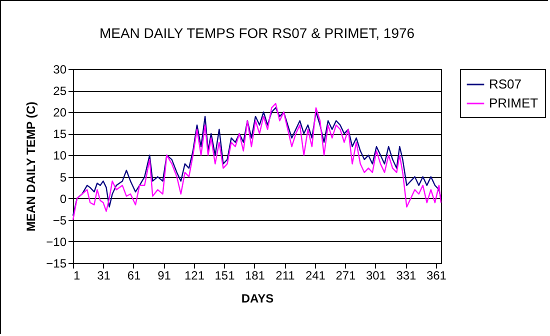 This screenshot has width=550, height=336. What do you see at coordinates (56, 263) in the screenshot?
I see `y-tick-label: −15` at bounding box center [56, 263].